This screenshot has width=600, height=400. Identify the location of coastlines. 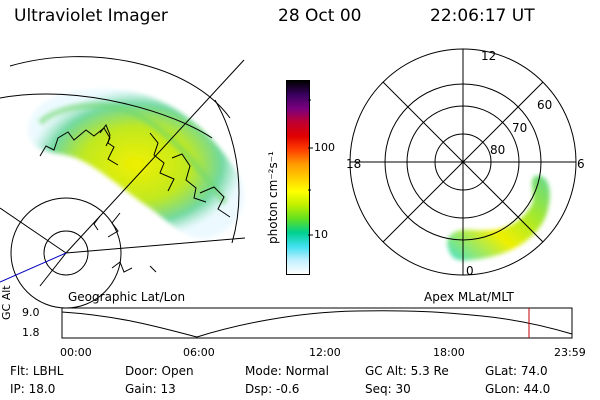
(135, 198).